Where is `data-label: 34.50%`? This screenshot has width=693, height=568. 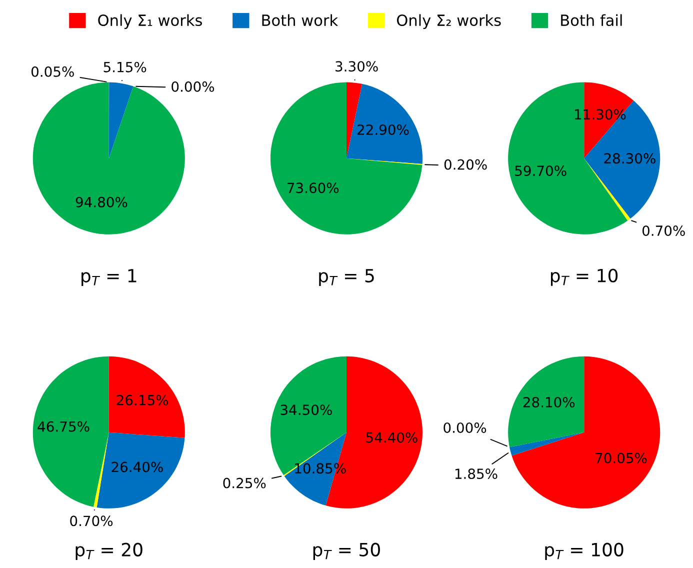 data-label: 34.50% is located at coordinates (306, 410).